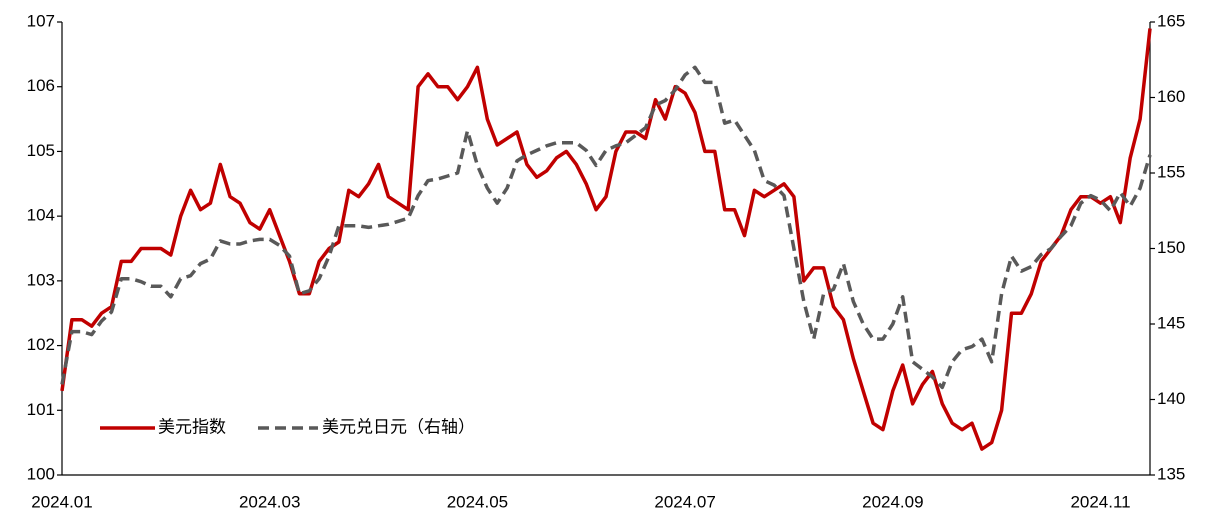  Describe the element at coordinates (1100, 501) in the screenshot. I see `x-tick-label: 2024.11` at that location.